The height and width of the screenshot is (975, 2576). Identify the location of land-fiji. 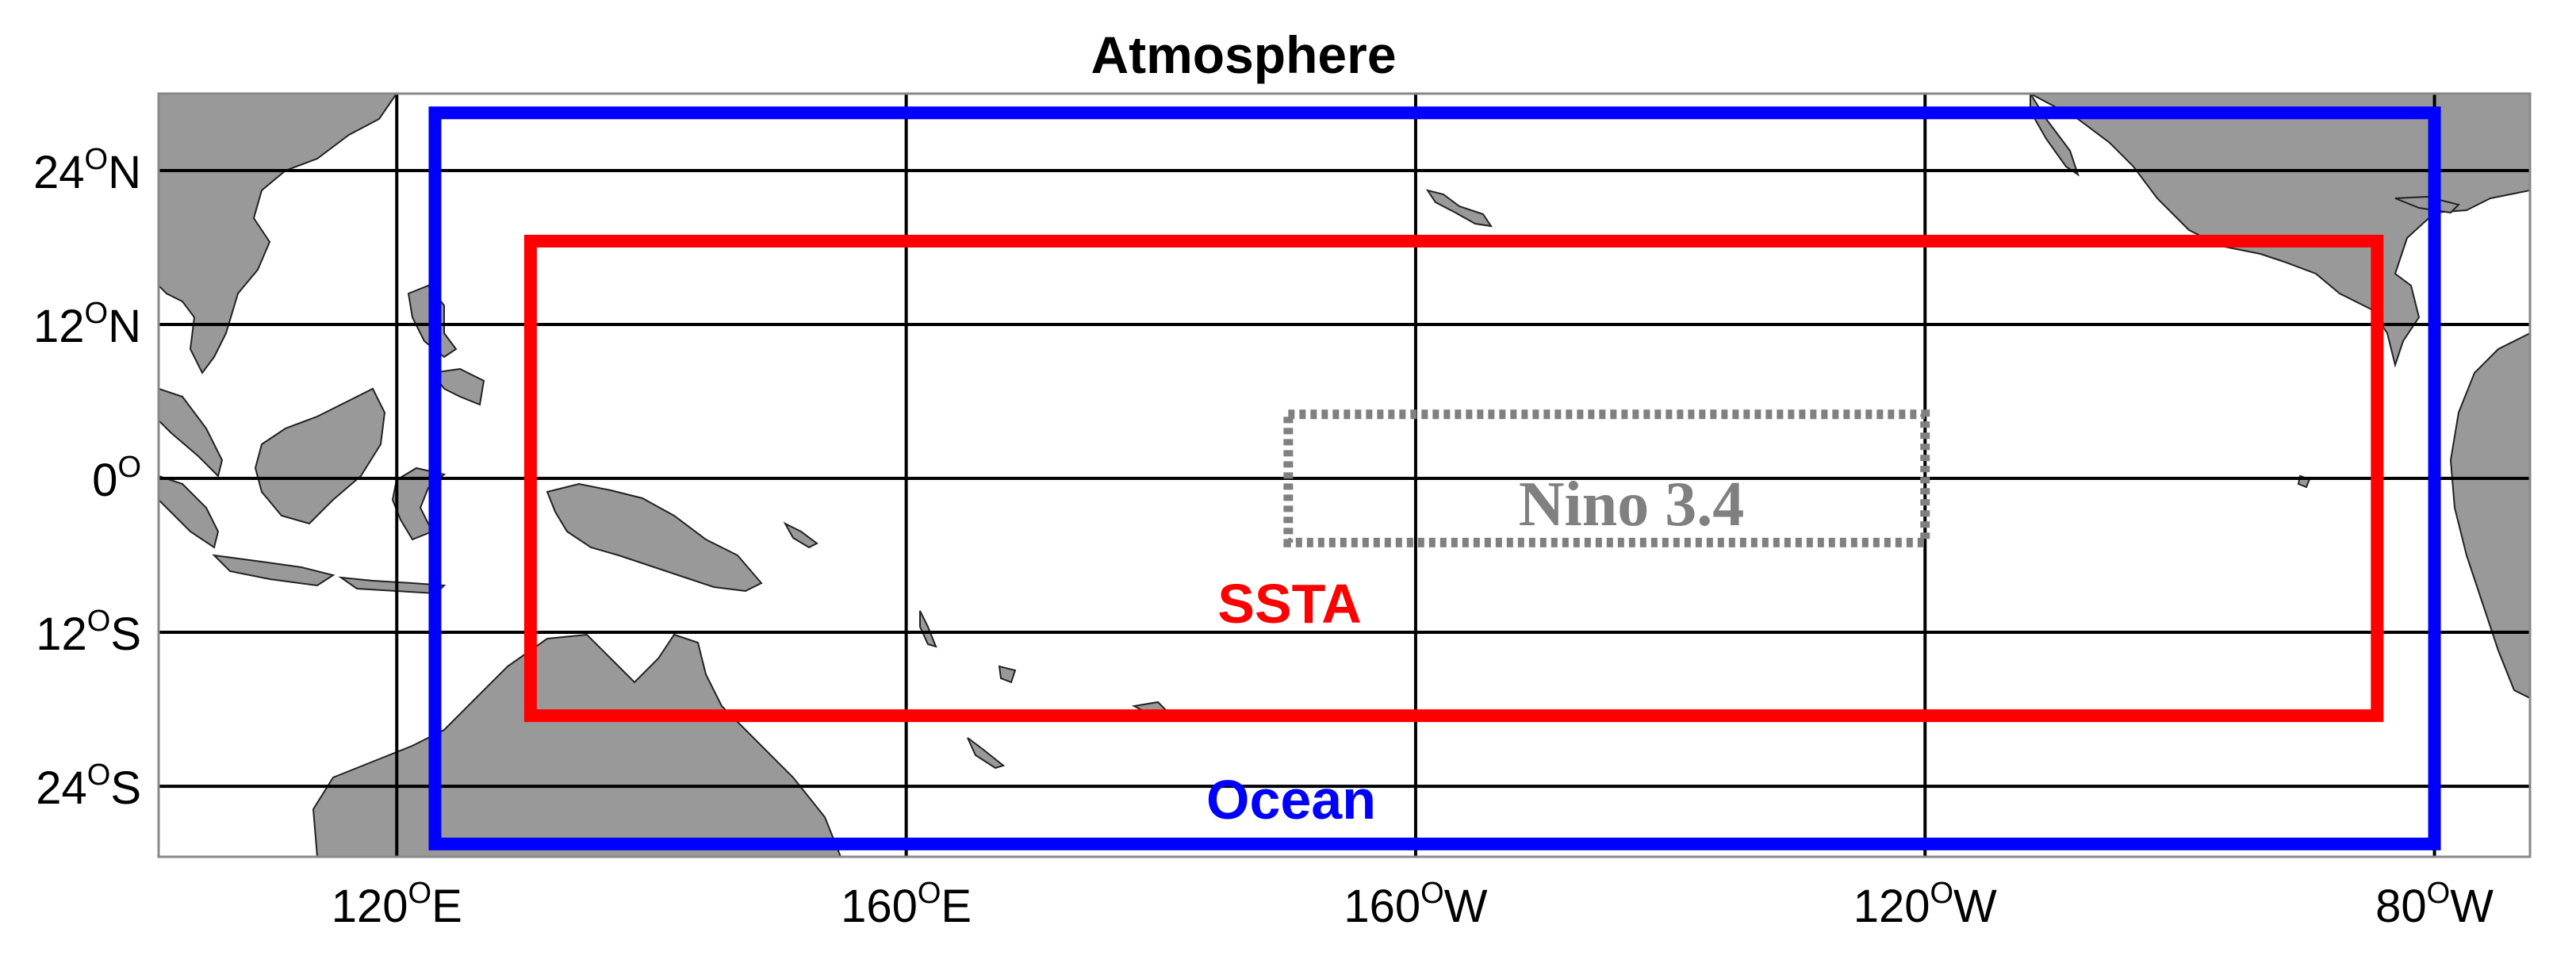
(1007, 674).